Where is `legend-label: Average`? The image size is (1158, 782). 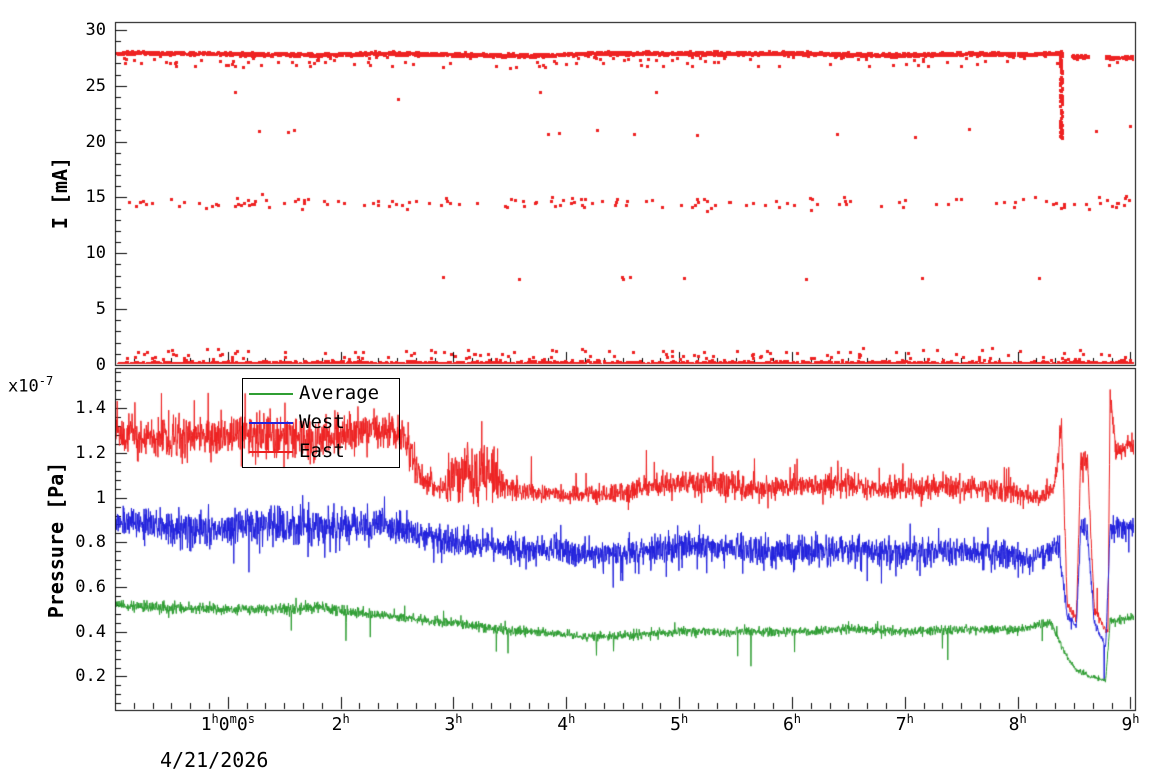
legend-label: Average is located at coordinates (339, 393).